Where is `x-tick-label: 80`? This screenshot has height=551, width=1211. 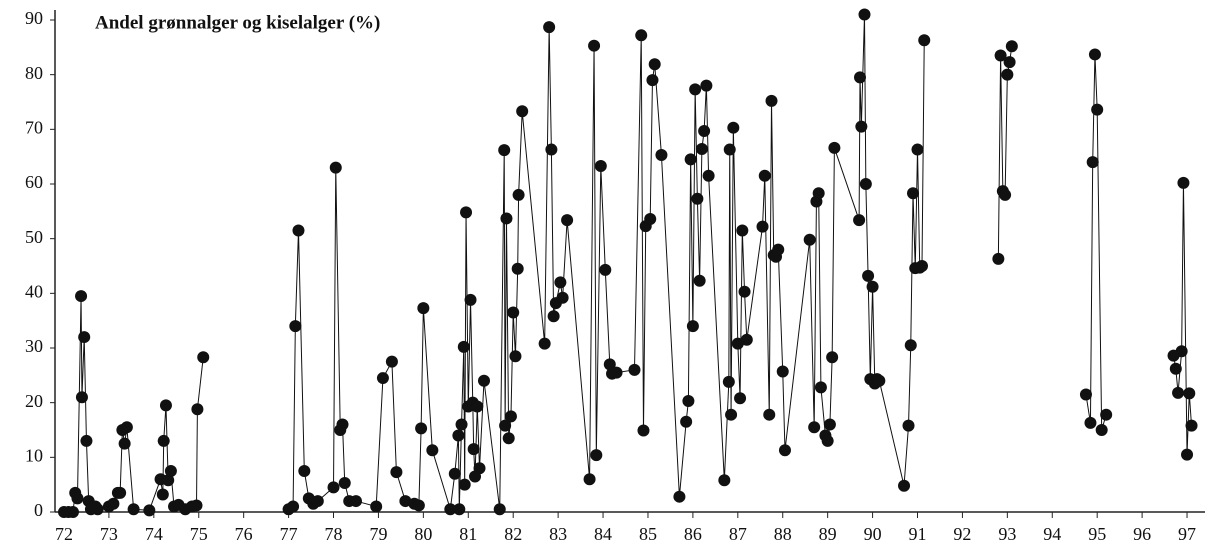
x-tick-label: 80 is located at coordinates (423, 534).